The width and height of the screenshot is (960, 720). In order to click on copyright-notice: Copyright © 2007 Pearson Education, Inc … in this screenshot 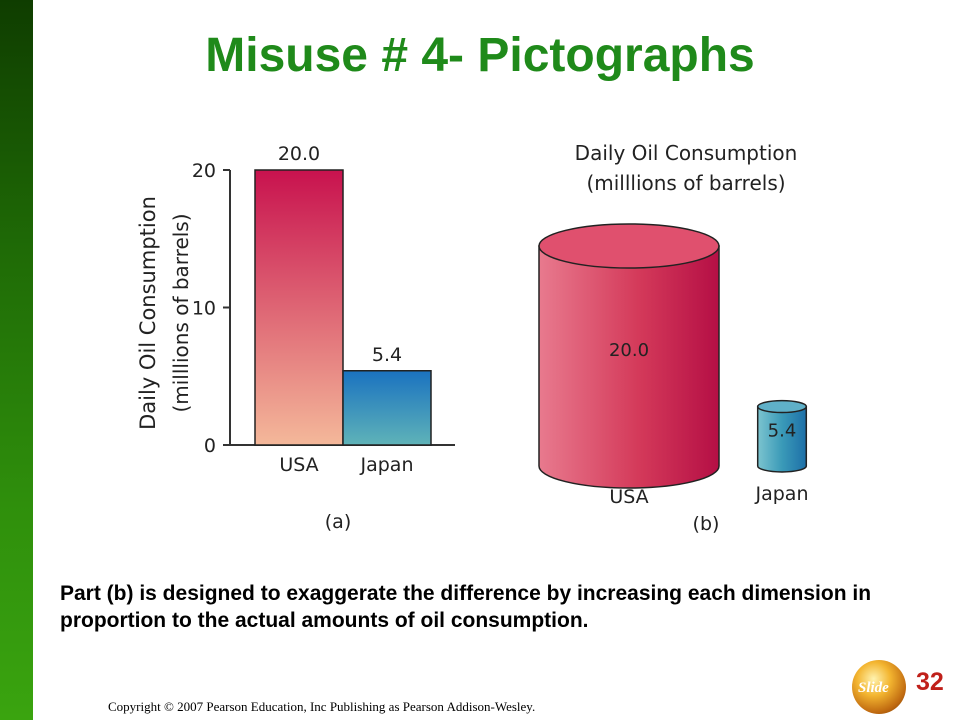, I will do `click(322, 706)`.